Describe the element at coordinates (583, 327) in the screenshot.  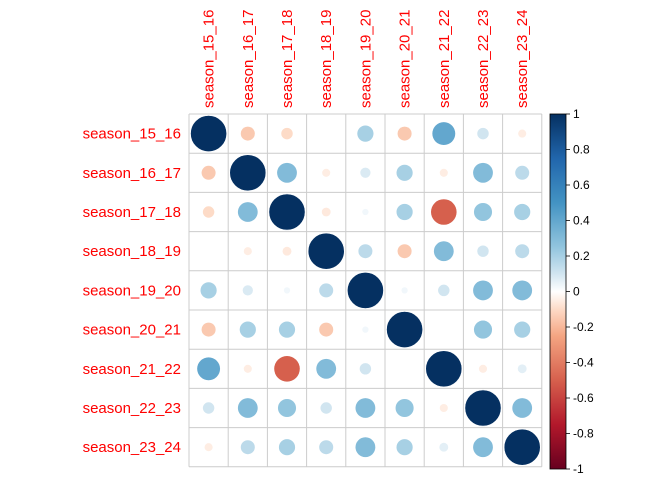
I see `colorbar-tick-label: -0.2` at that location.